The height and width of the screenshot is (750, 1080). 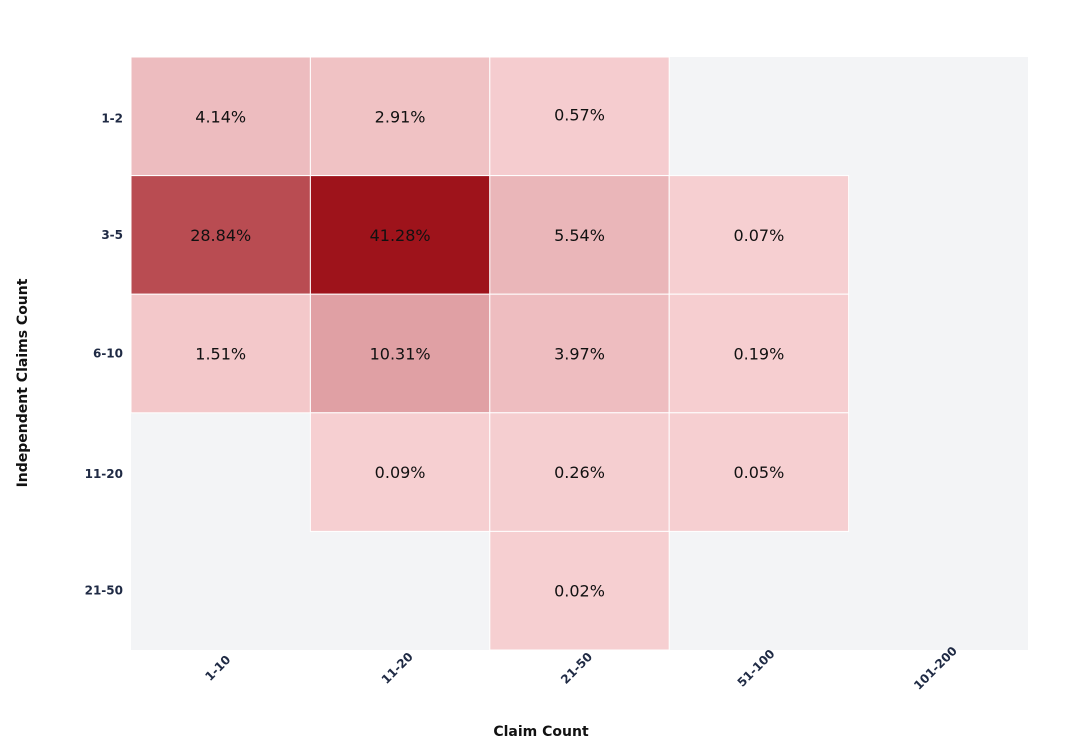 I want to click on cell-value-label: 41.28%, so click(x=400, y=235).